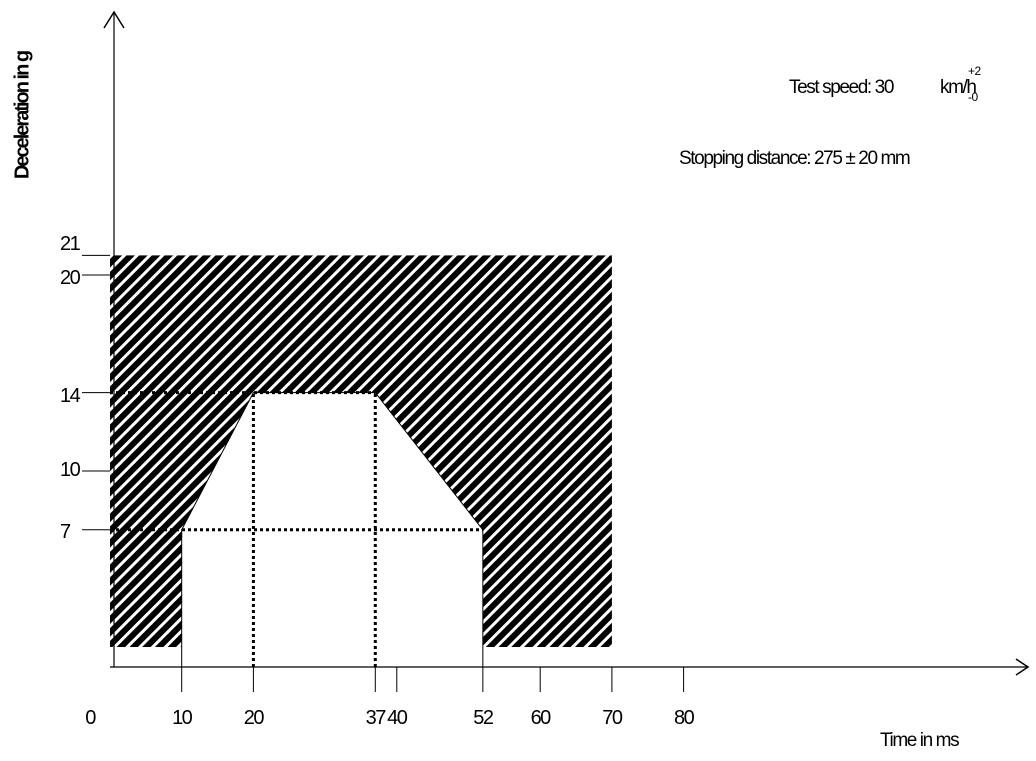  Describe the element at coordinates (70, 244) in the screenshot. I see `y-tick-label-21: 21` at that location.